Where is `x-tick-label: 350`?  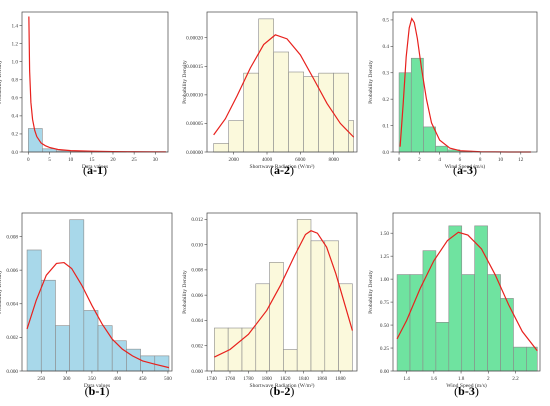
x-tick-label: 350 is located at coordinates (92, 379).